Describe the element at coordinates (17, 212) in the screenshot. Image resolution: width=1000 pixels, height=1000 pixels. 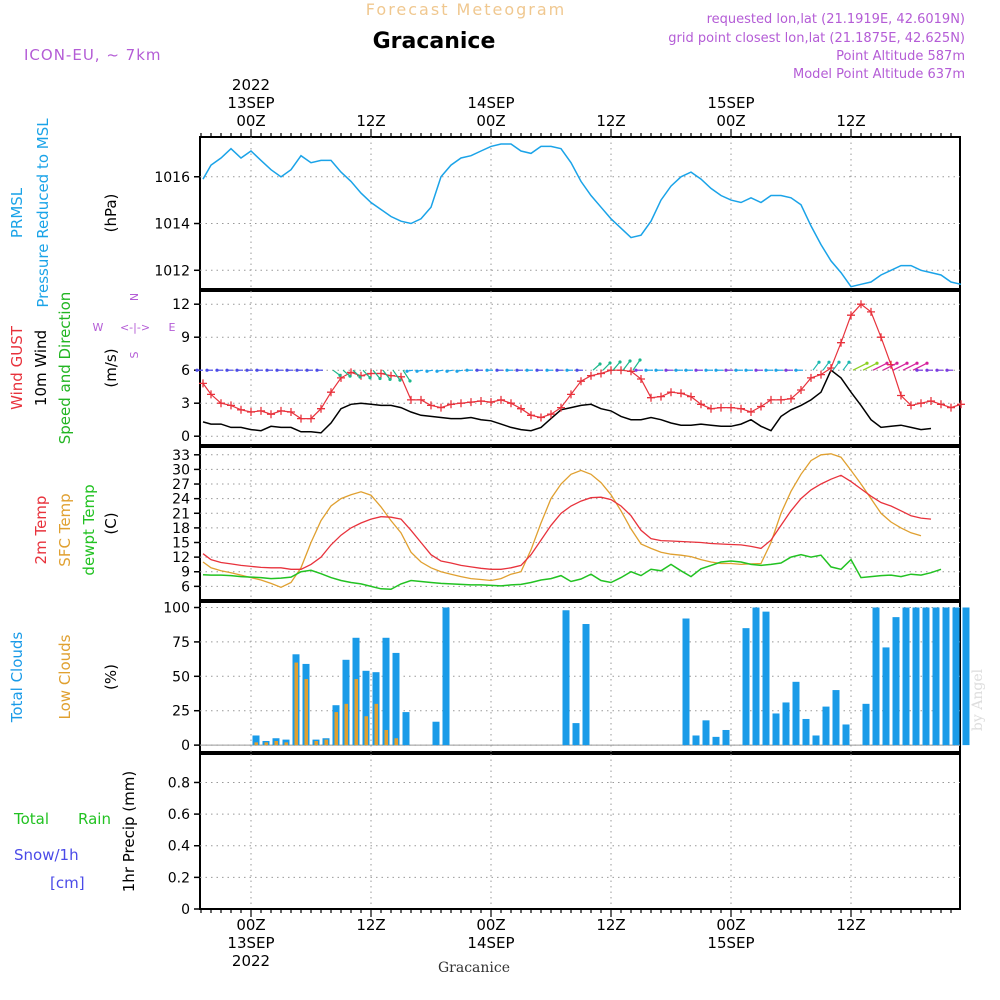
I see `pressure-label-short: PRMSL` at that location.